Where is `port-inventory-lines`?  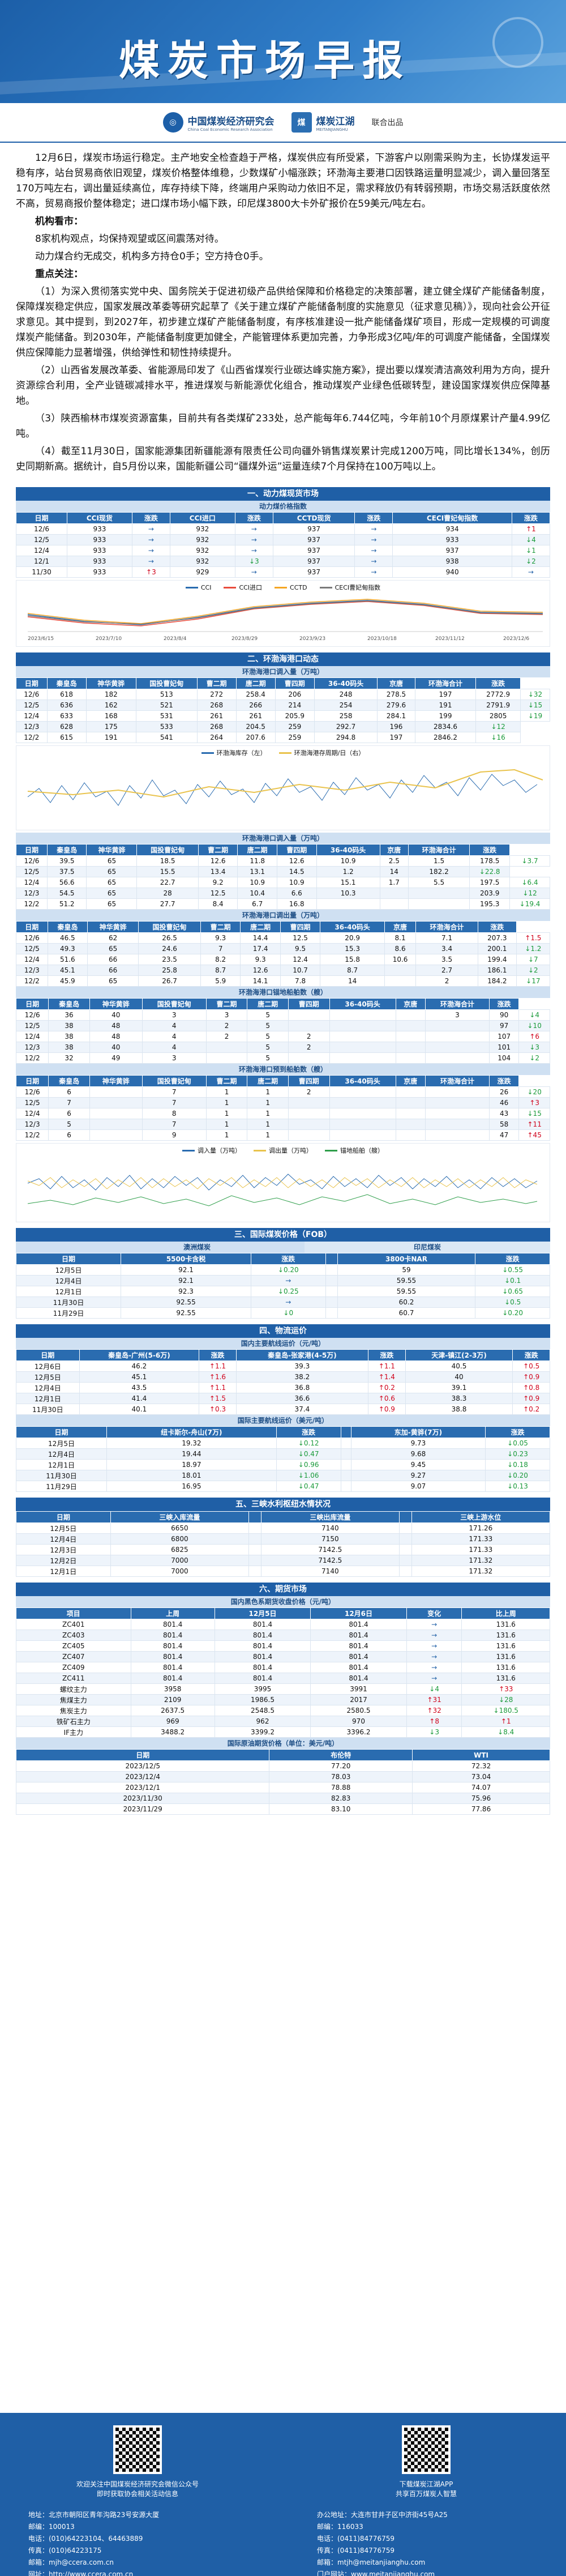 port-inventory-lines is located at coordinates (285, 787).